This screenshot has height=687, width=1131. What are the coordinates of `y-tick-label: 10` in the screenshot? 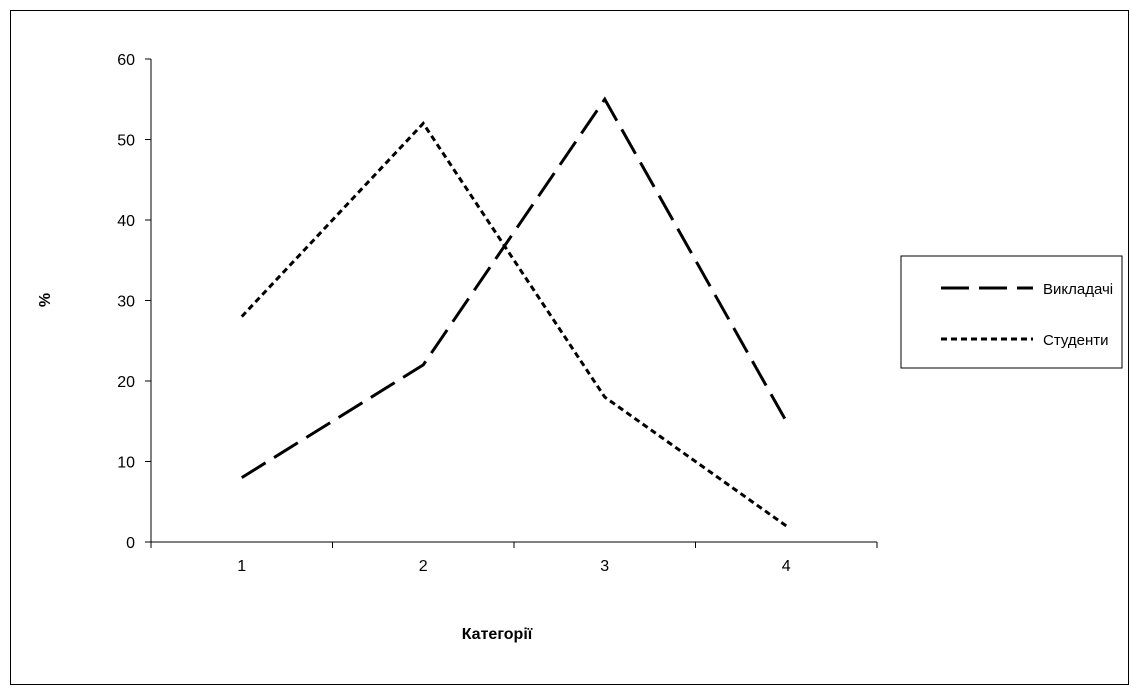 It's located at (126, 463).